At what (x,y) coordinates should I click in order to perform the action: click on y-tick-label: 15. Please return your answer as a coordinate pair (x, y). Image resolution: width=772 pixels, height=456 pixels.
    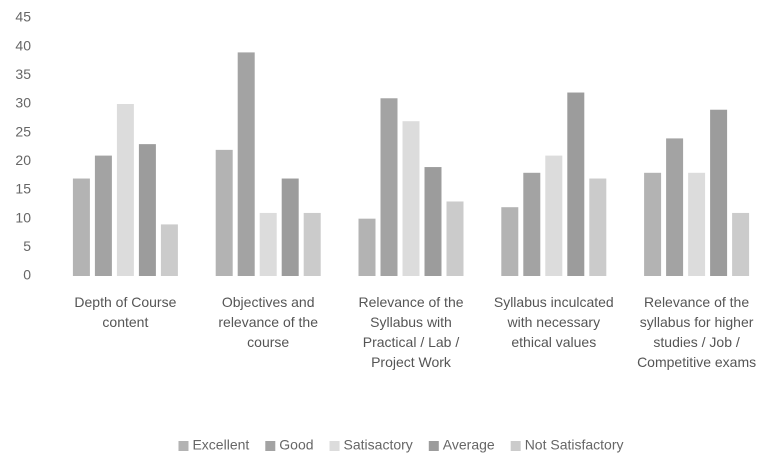
    Looking at the image, I should click on (23, 189).